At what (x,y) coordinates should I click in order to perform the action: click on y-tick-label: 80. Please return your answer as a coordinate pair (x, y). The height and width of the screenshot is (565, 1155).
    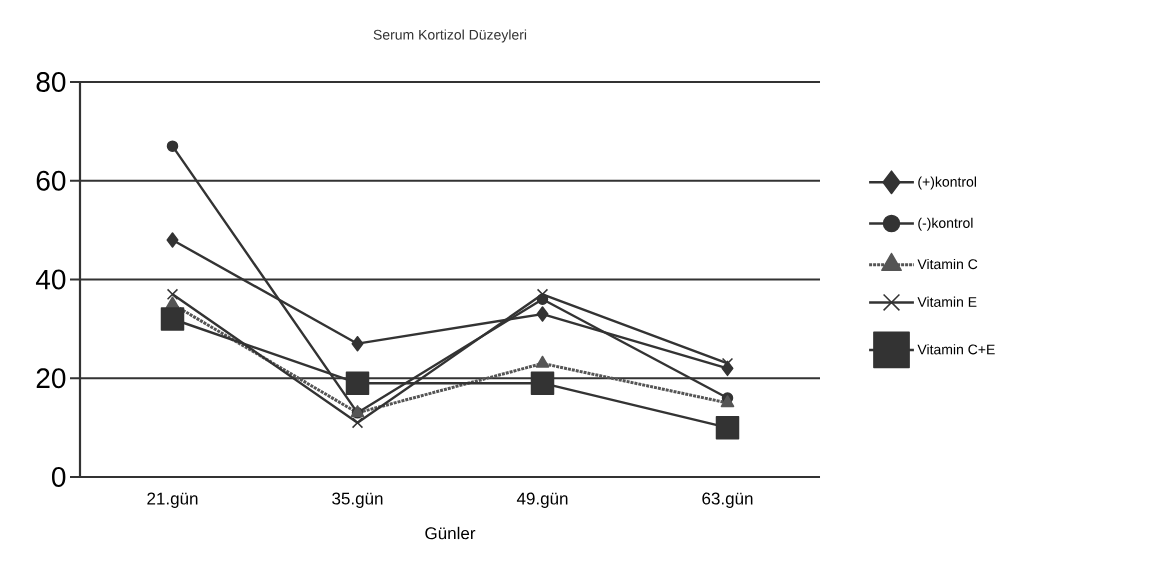
    Looking at the image, I should click on (51, 82).